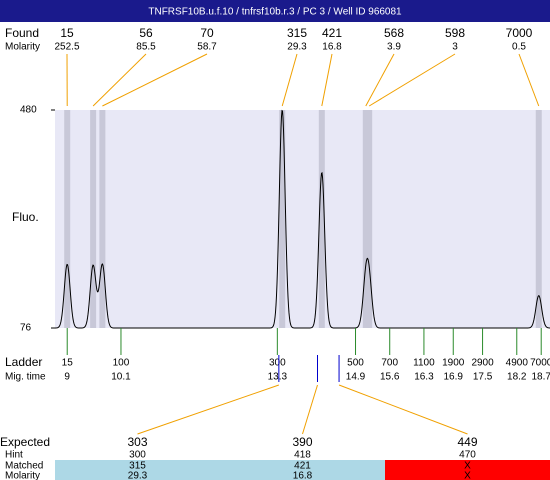 The image size is (550, 480). Describe the element at coordinates (467, 466) in the screenshot. I see `matched-size: X` at that location.